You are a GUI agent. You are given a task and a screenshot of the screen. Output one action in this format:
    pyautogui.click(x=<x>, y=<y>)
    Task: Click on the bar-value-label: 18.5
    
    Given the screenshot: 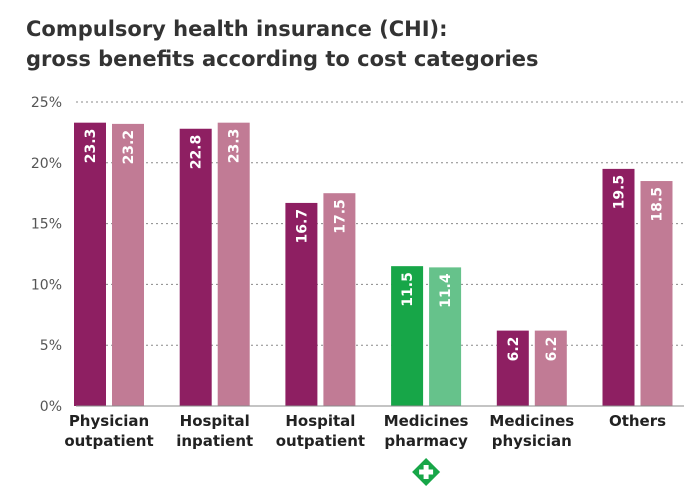 What is the action you would take?
    pyautogui.click(x=658, y=204)
    